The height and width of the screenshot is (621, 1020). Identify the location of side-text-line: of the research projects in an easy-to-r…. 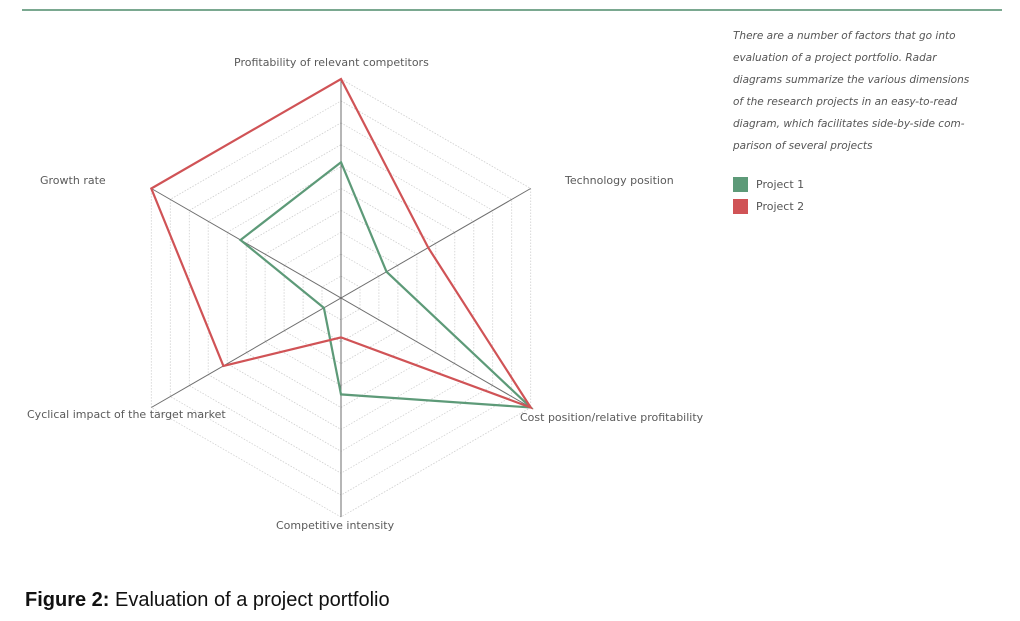
(845, 102).